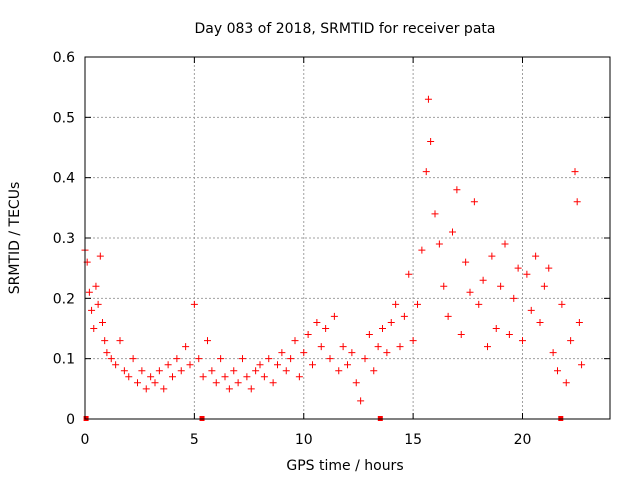 The image size is (640, 480). I want to click on y-tick-label: 0.2, so click(64, 299).